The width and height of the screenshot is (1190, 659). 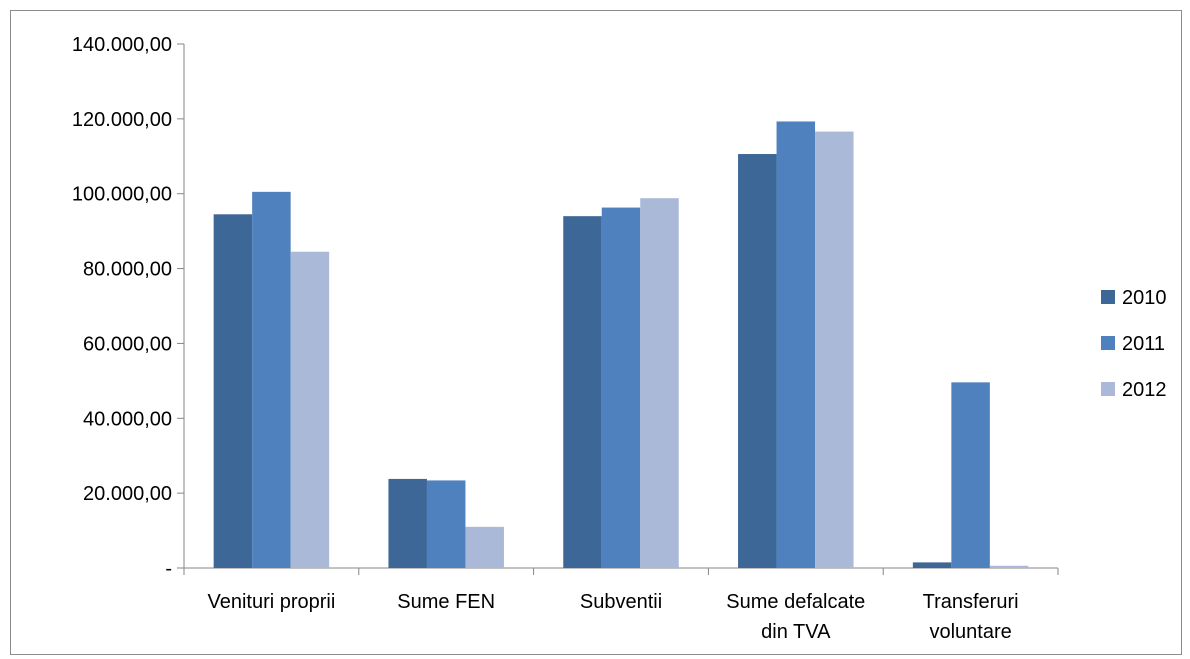 I want to click on y-tick-label: 80.000,00, so click(x=127, y=270).